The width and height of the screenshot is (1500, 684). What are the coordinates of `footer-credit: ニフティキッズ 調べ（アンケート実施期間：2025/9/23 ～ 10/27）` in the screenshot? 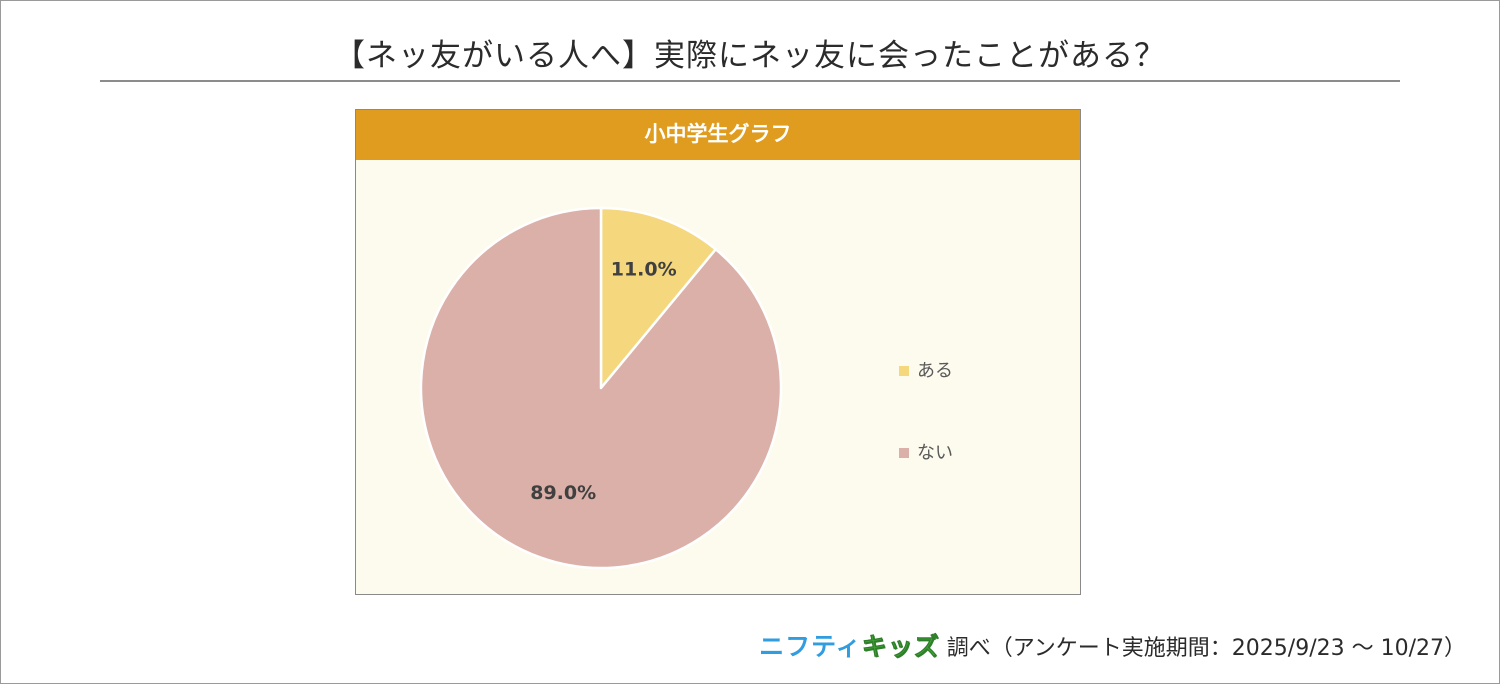 It's located at (1112, 645).